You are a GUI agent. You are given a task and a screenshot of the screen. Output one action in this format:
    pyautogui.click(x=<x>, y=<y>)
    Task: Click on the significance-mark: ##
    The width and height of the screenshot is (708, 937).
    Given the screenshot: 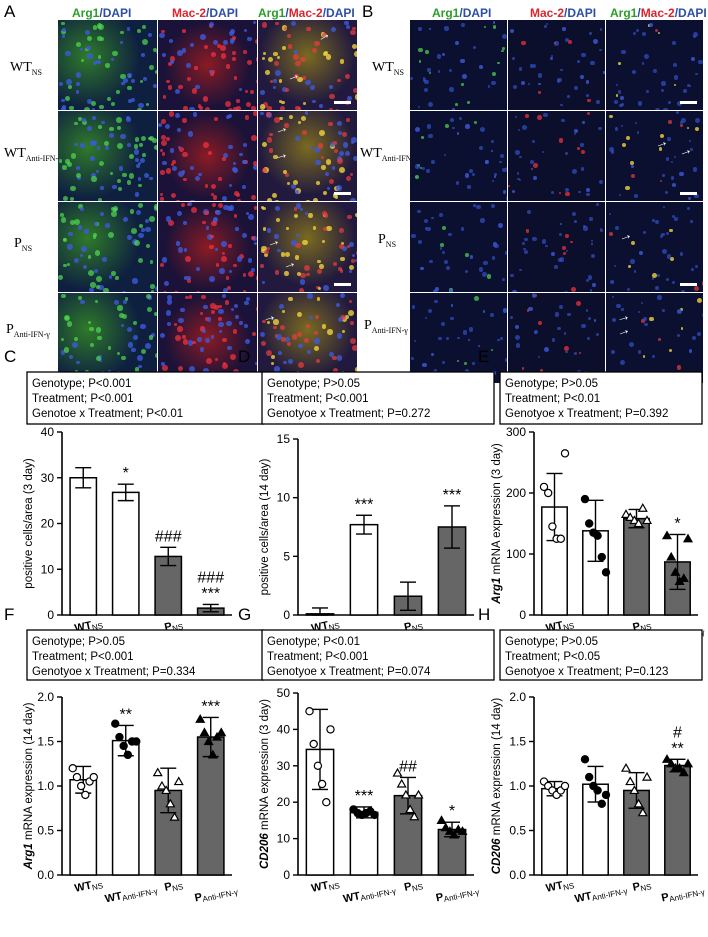 What is the action you would take?
    pyautogui.click(x=408, y=766)
    